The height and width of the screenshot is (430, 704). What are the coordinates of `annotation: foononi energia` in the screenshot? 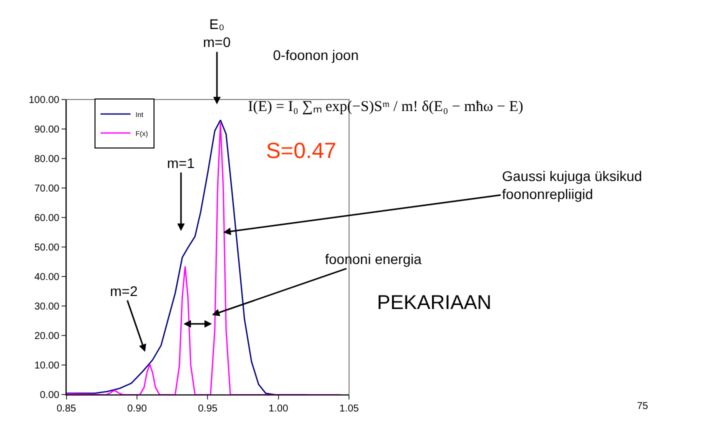 It's located at (373, 259).